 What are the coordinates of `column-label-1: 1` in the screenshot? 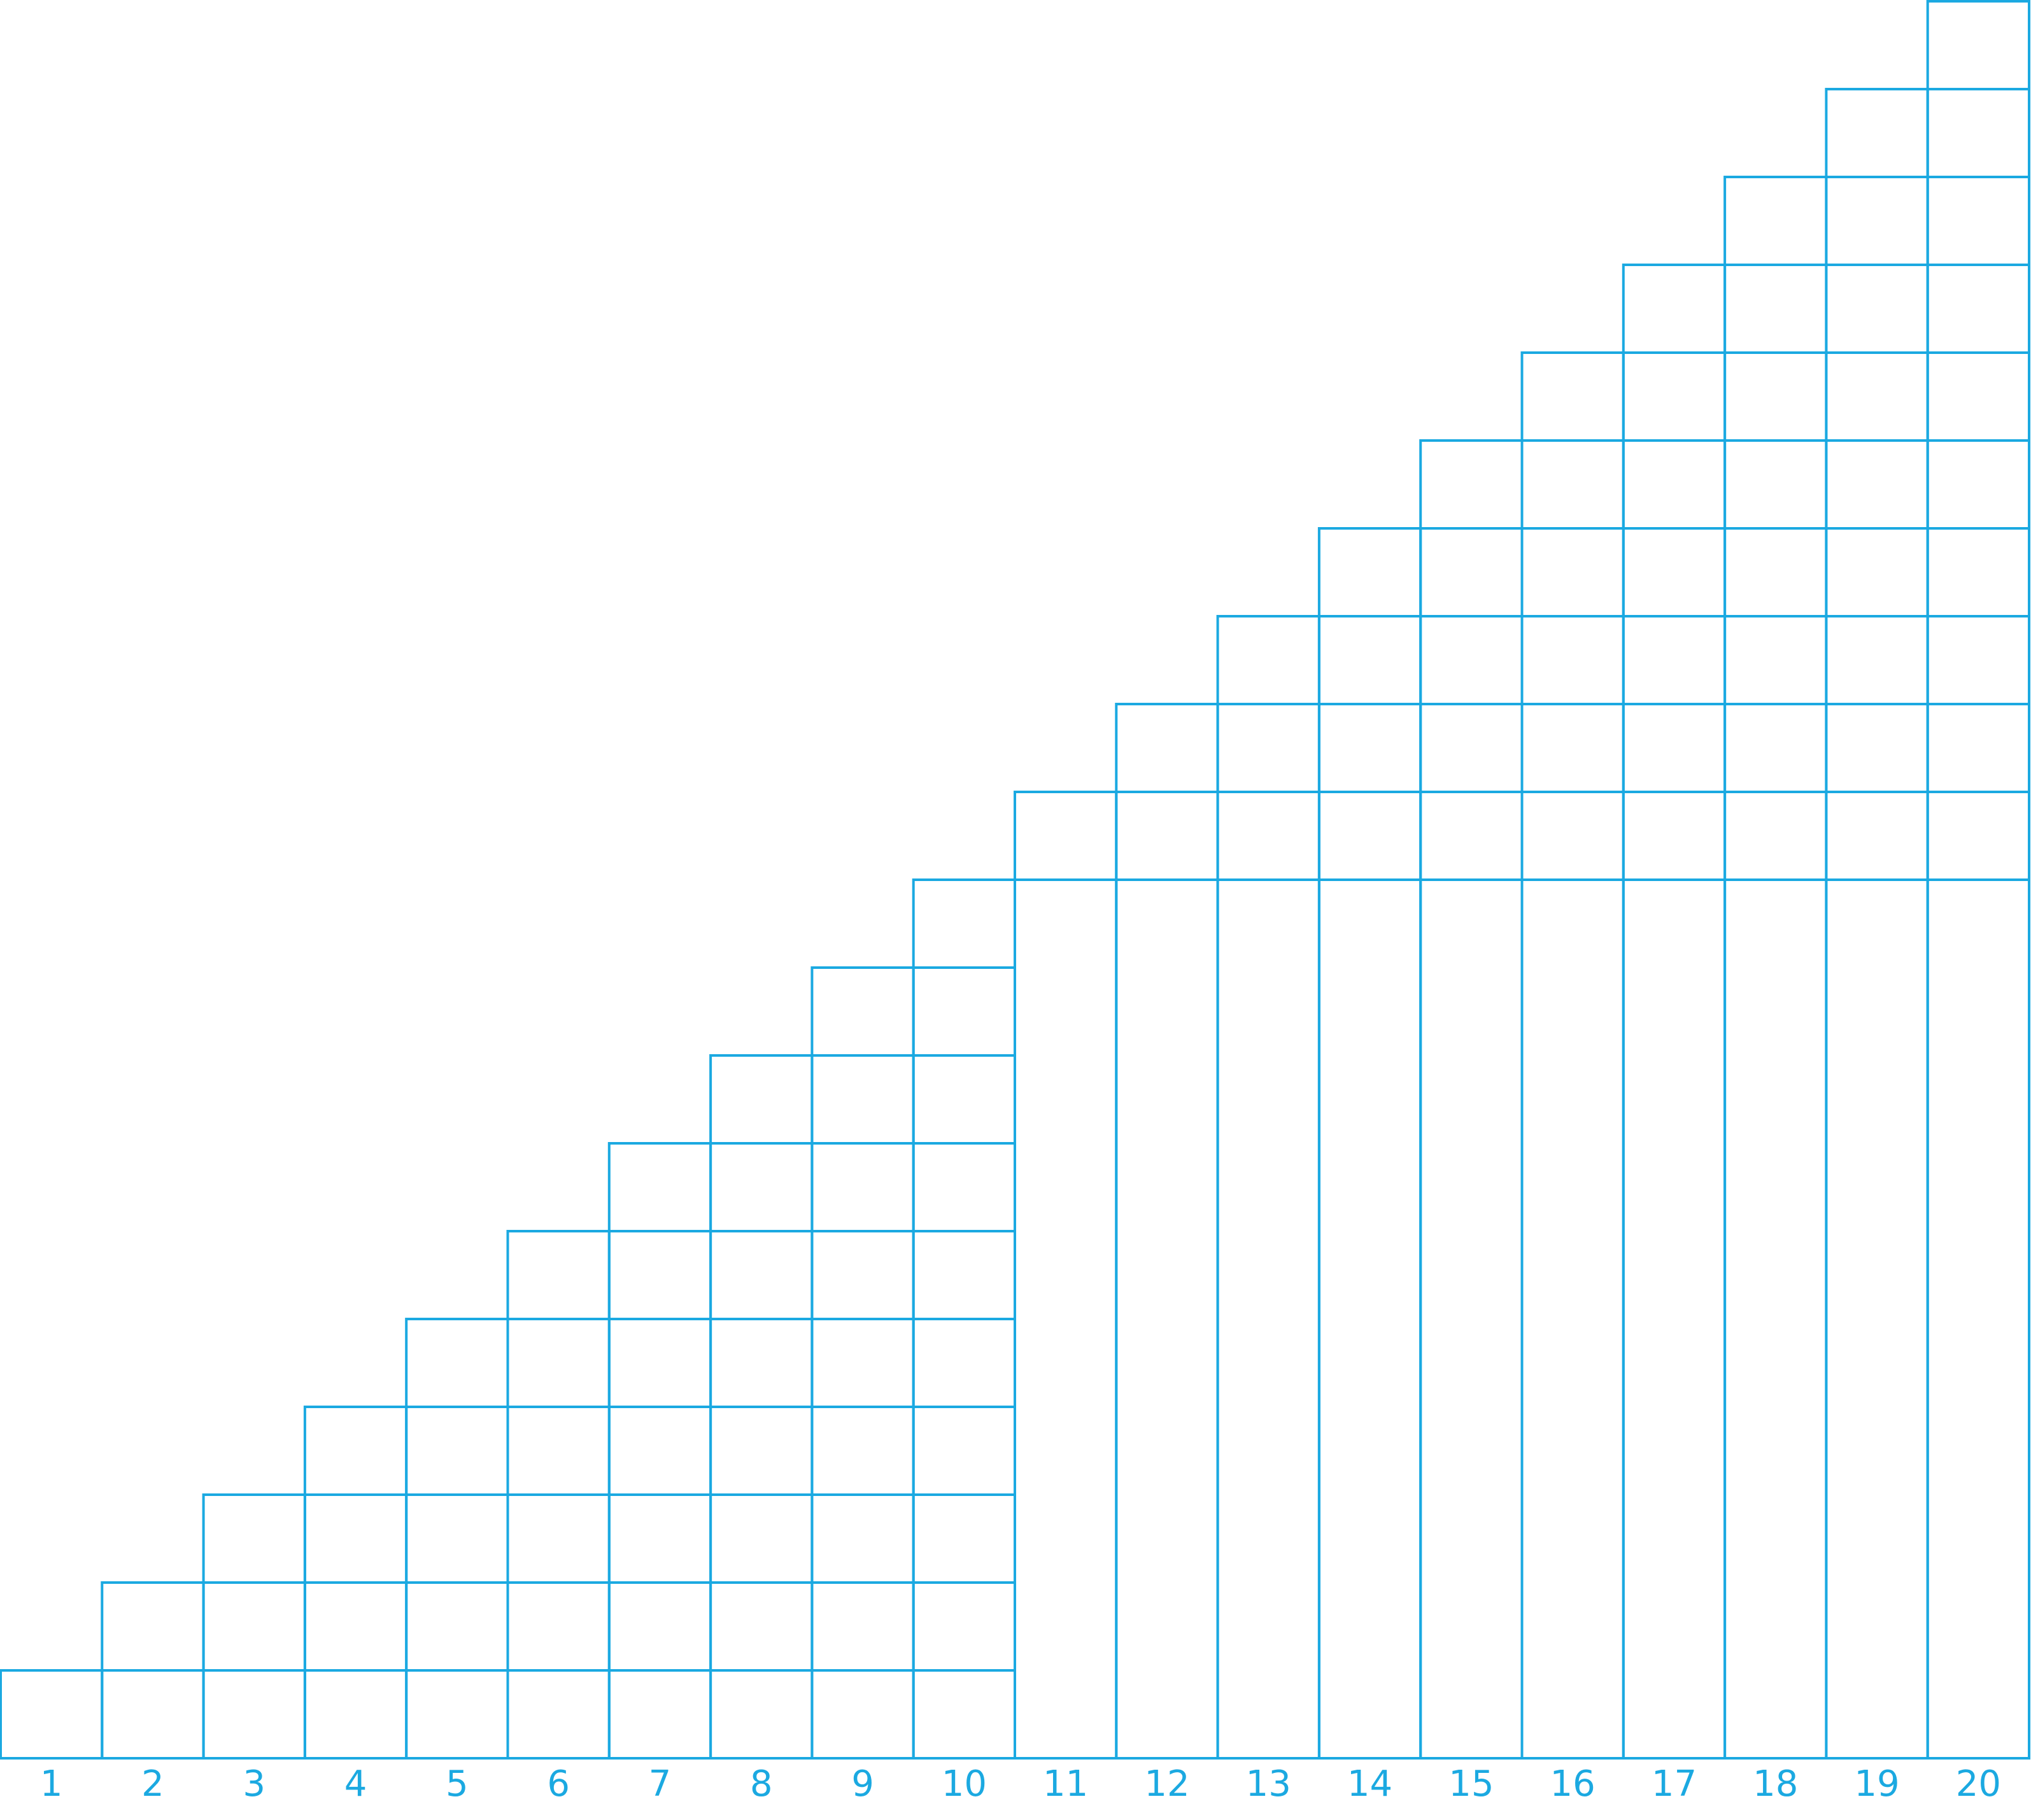 It's located at (51, 1784).